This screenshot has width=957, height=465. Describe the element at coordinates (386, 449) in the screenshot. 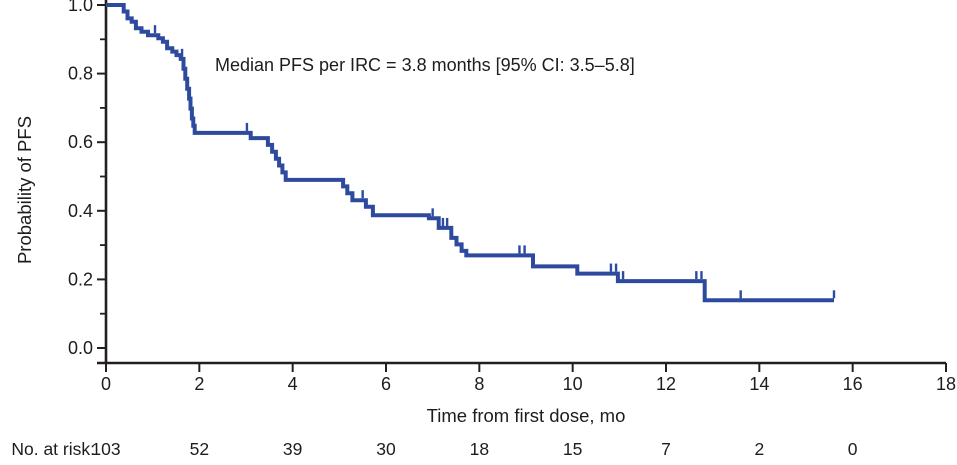

I see `svg-text: 30` at that location.